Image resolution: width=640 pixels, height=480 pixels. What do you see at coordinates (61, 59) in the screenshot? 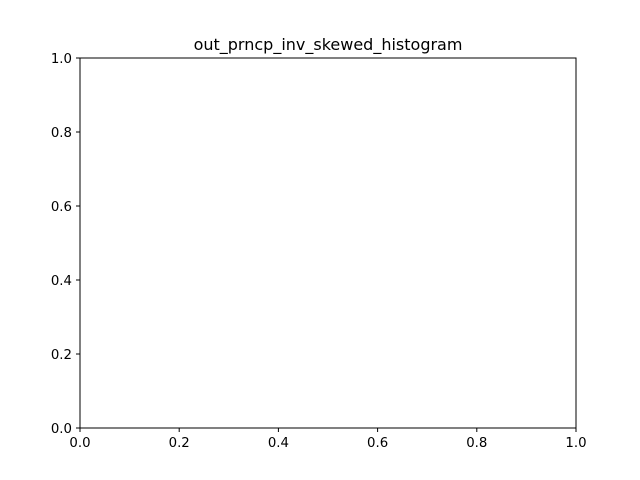
I see `y-tick-label: 1.0` at bounding box center [61, 59].